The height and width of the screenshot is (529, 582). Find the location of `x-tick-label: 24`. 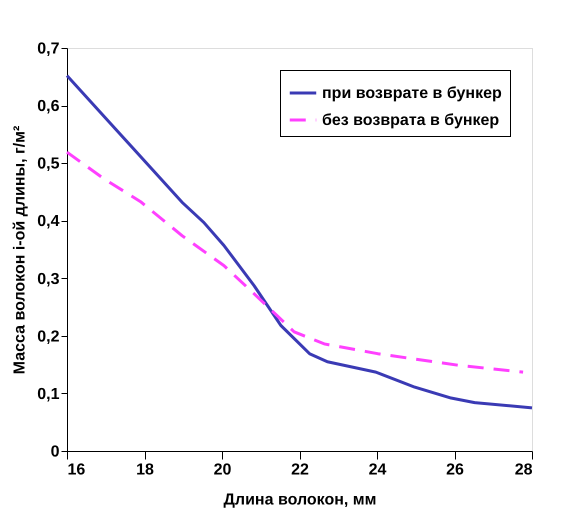

x-tick-label: 24 is located at coordinates (377, 470).